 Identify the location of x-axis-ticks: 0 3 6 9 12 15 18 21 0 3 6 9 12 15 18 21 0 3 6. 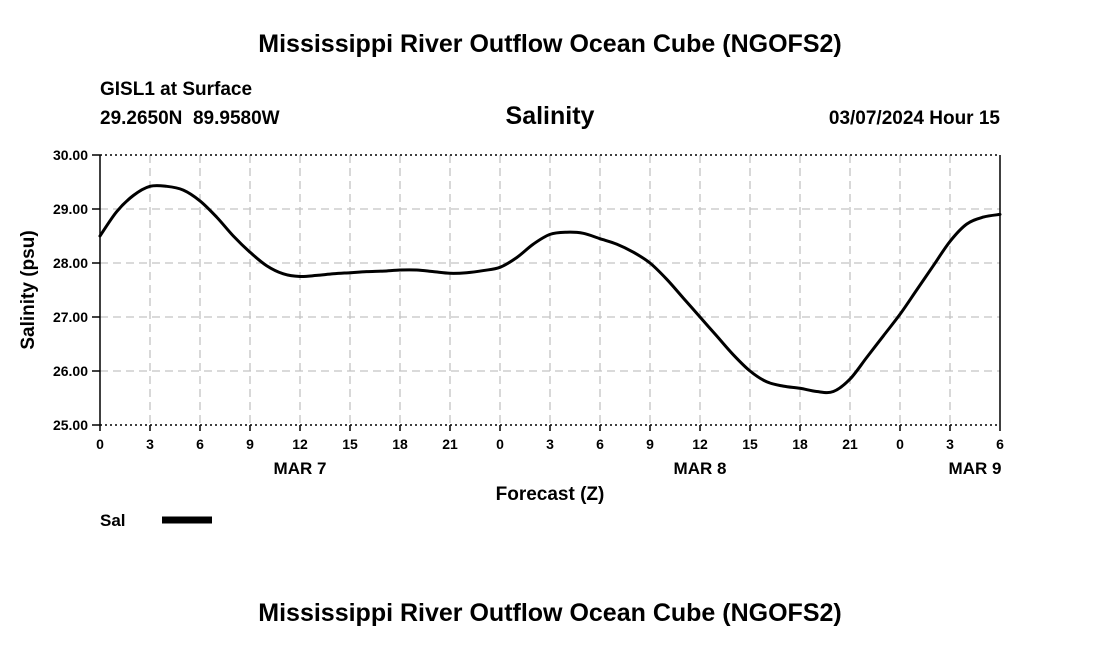
(550, 438).